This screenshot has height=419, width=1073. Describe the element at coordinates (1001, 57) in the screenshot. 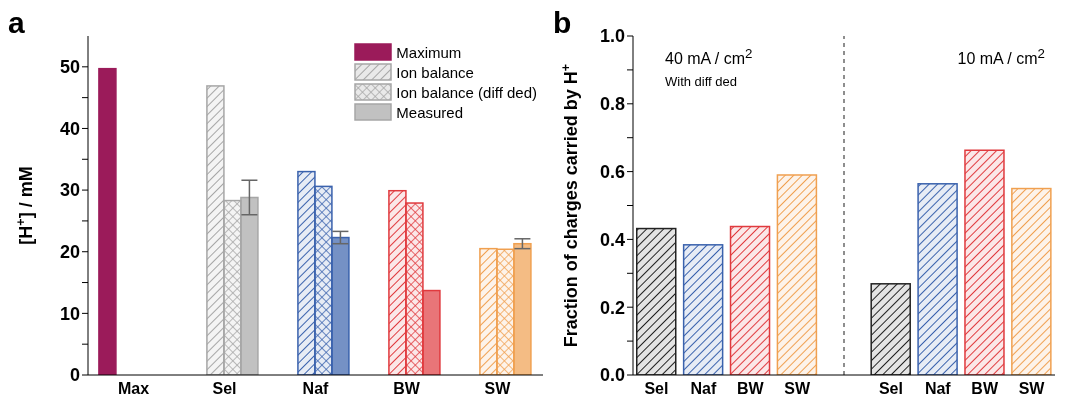

I see `annotation: 10 mA / cm$^{2}$` at that location.